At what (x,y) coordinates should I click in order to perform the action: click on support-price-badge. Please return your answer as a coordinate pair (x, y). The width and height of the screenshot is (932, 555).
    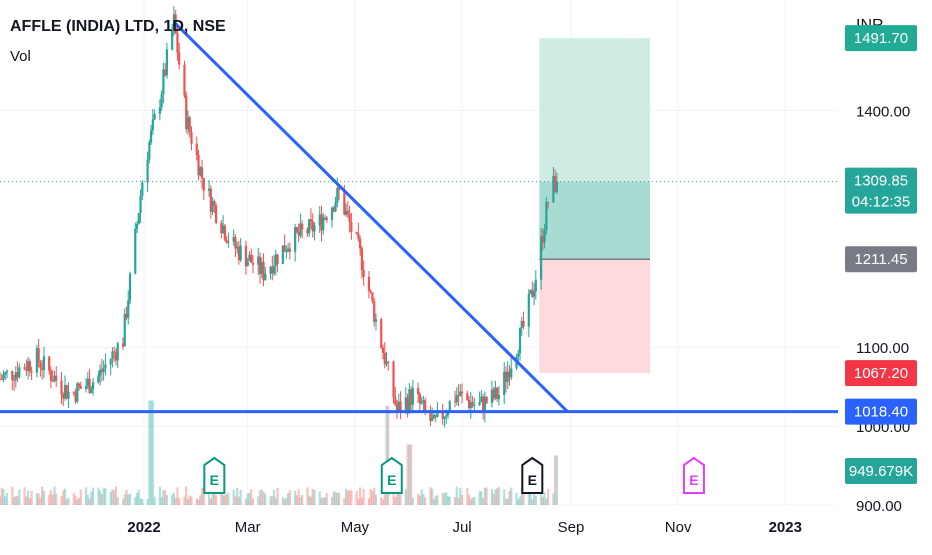
    Looking at the image, I should click on (881, 411).